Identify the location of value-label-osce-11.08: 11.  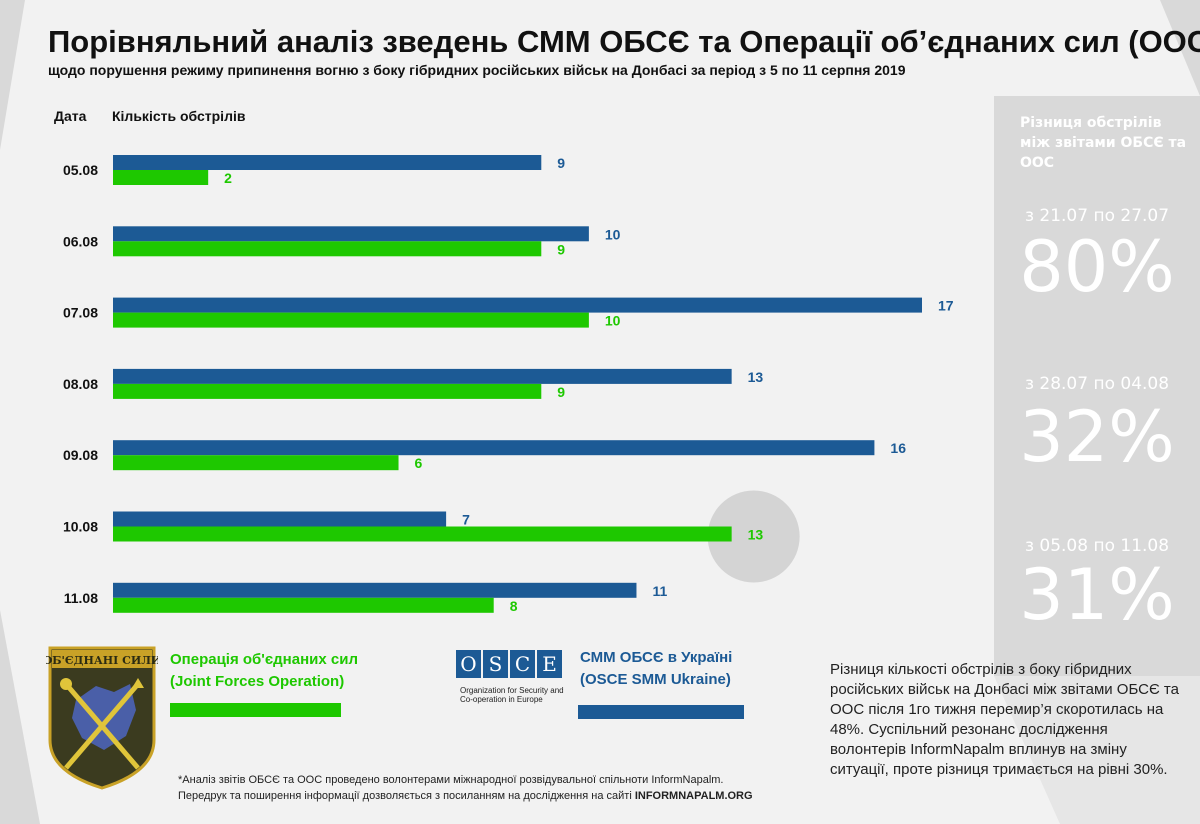
(659, 591).